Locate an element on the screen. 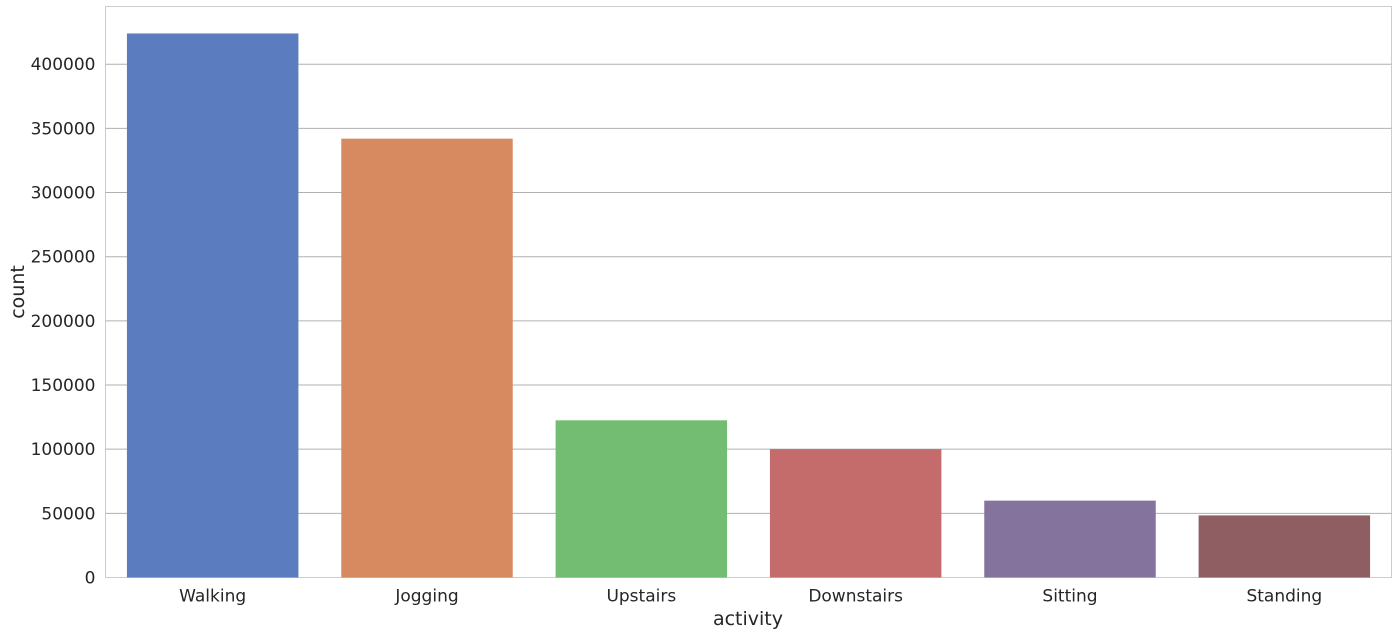  y-tick-label: 0 is located at coordinates (90, 579).